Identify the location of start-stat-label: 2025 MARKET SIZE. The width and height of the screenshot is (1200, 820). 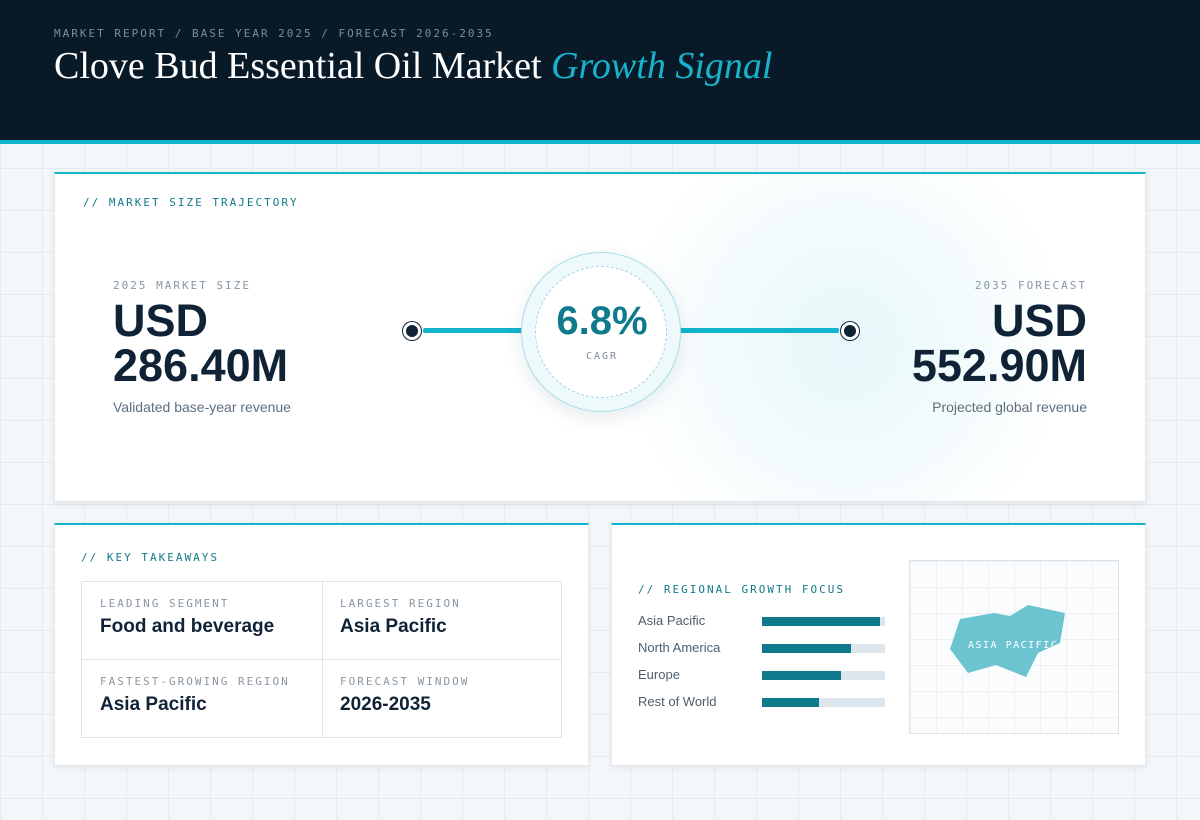
(182, 285).